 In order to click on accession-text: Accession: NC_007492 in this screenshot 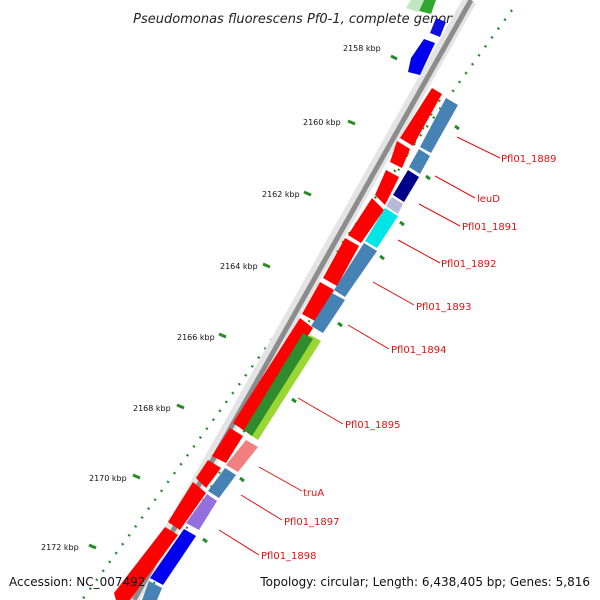, I will do `click(77, 582)`.